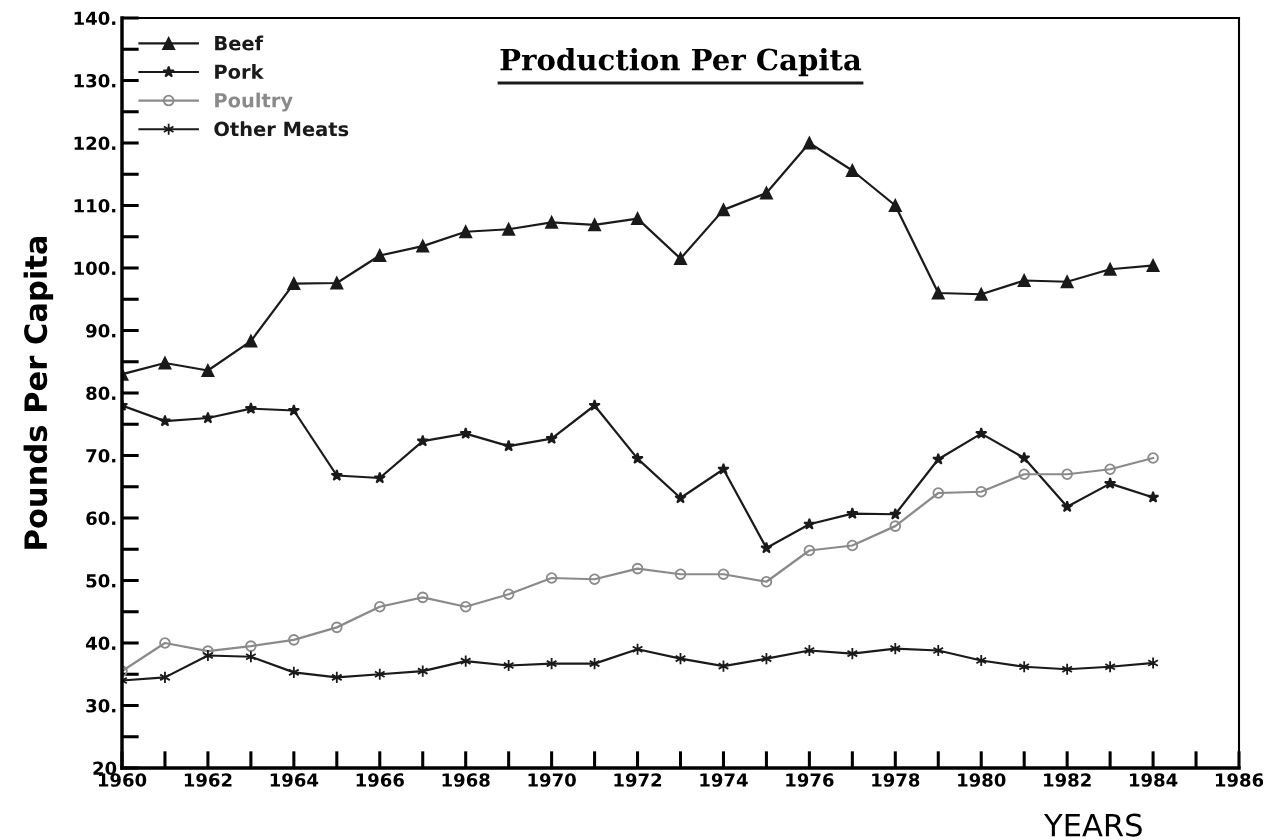  I want to click on x-tick-label: 1964, so click(294, 780).